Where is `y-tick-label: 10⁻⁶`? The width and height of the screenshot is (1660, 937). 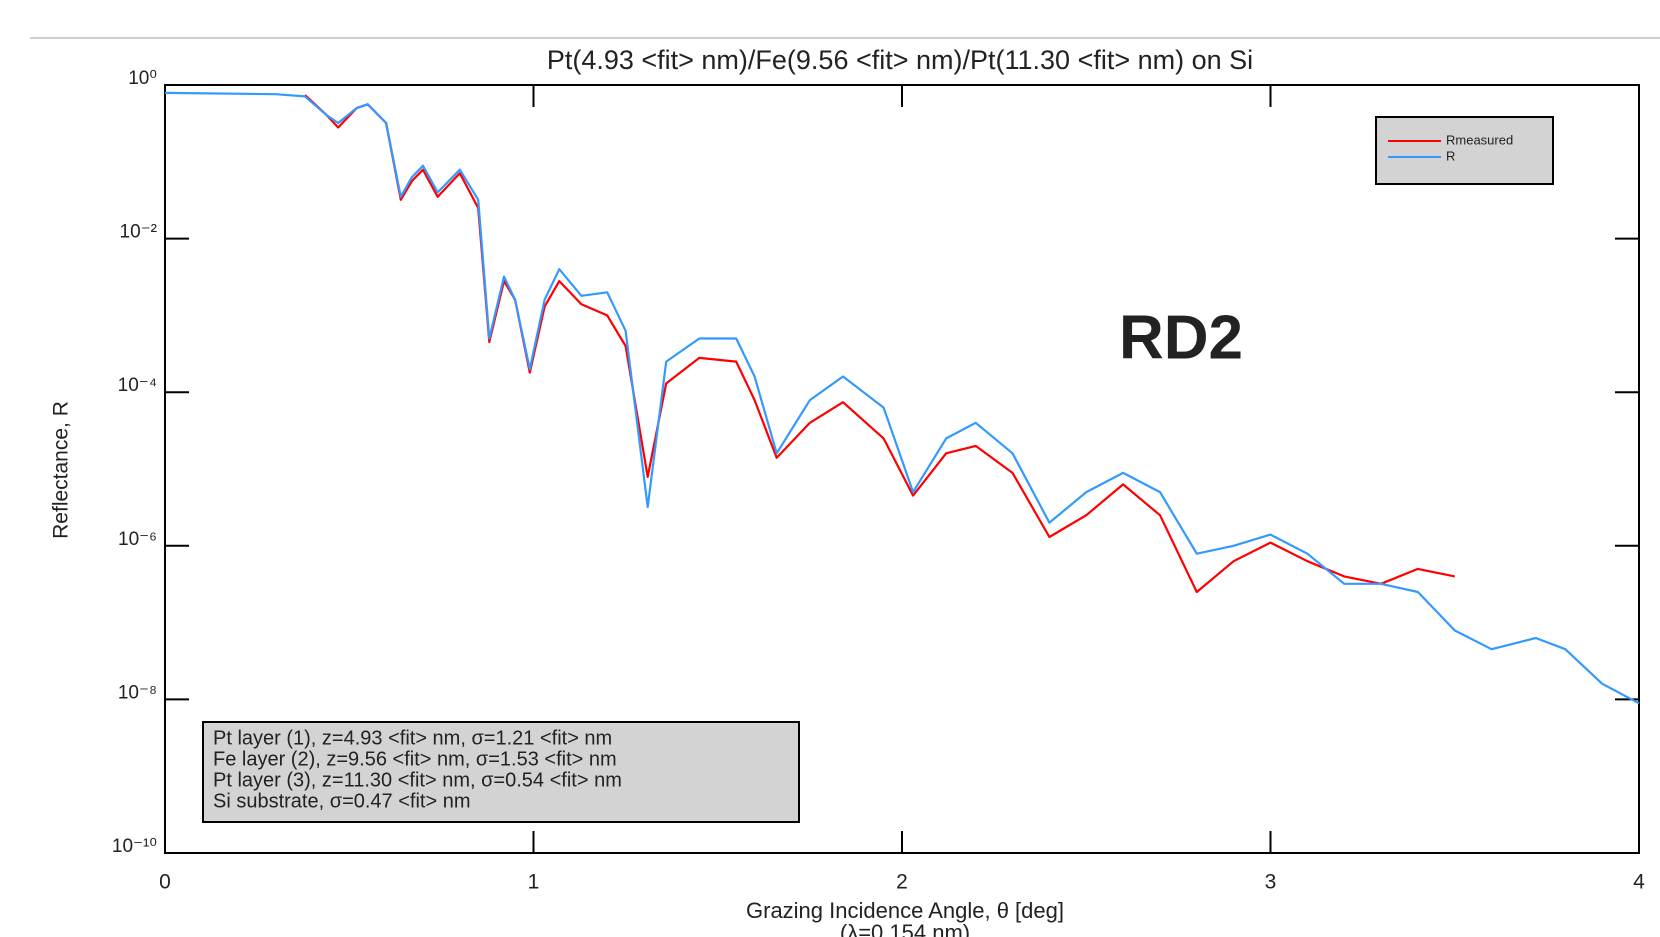
y-tick-label: 10⁻⁶ is located at coordinates (137, 539).